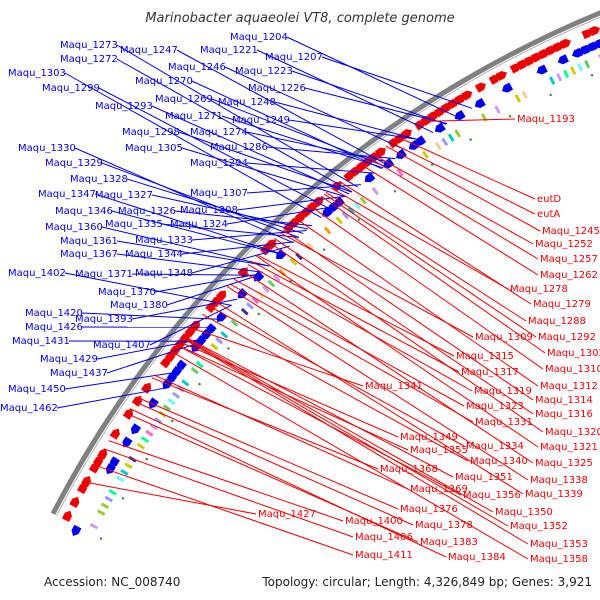 The image size is (600, 600). What do you see at coordinates (259, 37) in the screenshot?
I see `forward-gene-label: Maqu_1204` at bounding box center [259, 37].